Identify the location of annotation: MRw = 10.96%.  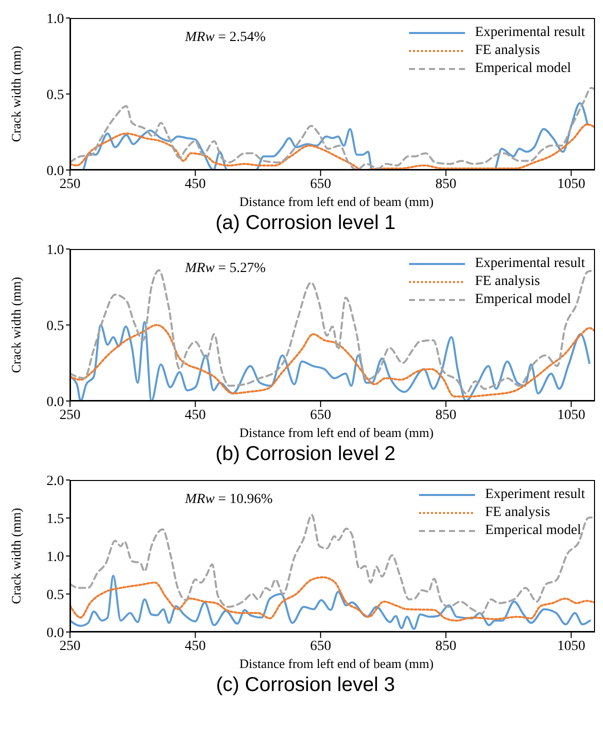
(229, 499).